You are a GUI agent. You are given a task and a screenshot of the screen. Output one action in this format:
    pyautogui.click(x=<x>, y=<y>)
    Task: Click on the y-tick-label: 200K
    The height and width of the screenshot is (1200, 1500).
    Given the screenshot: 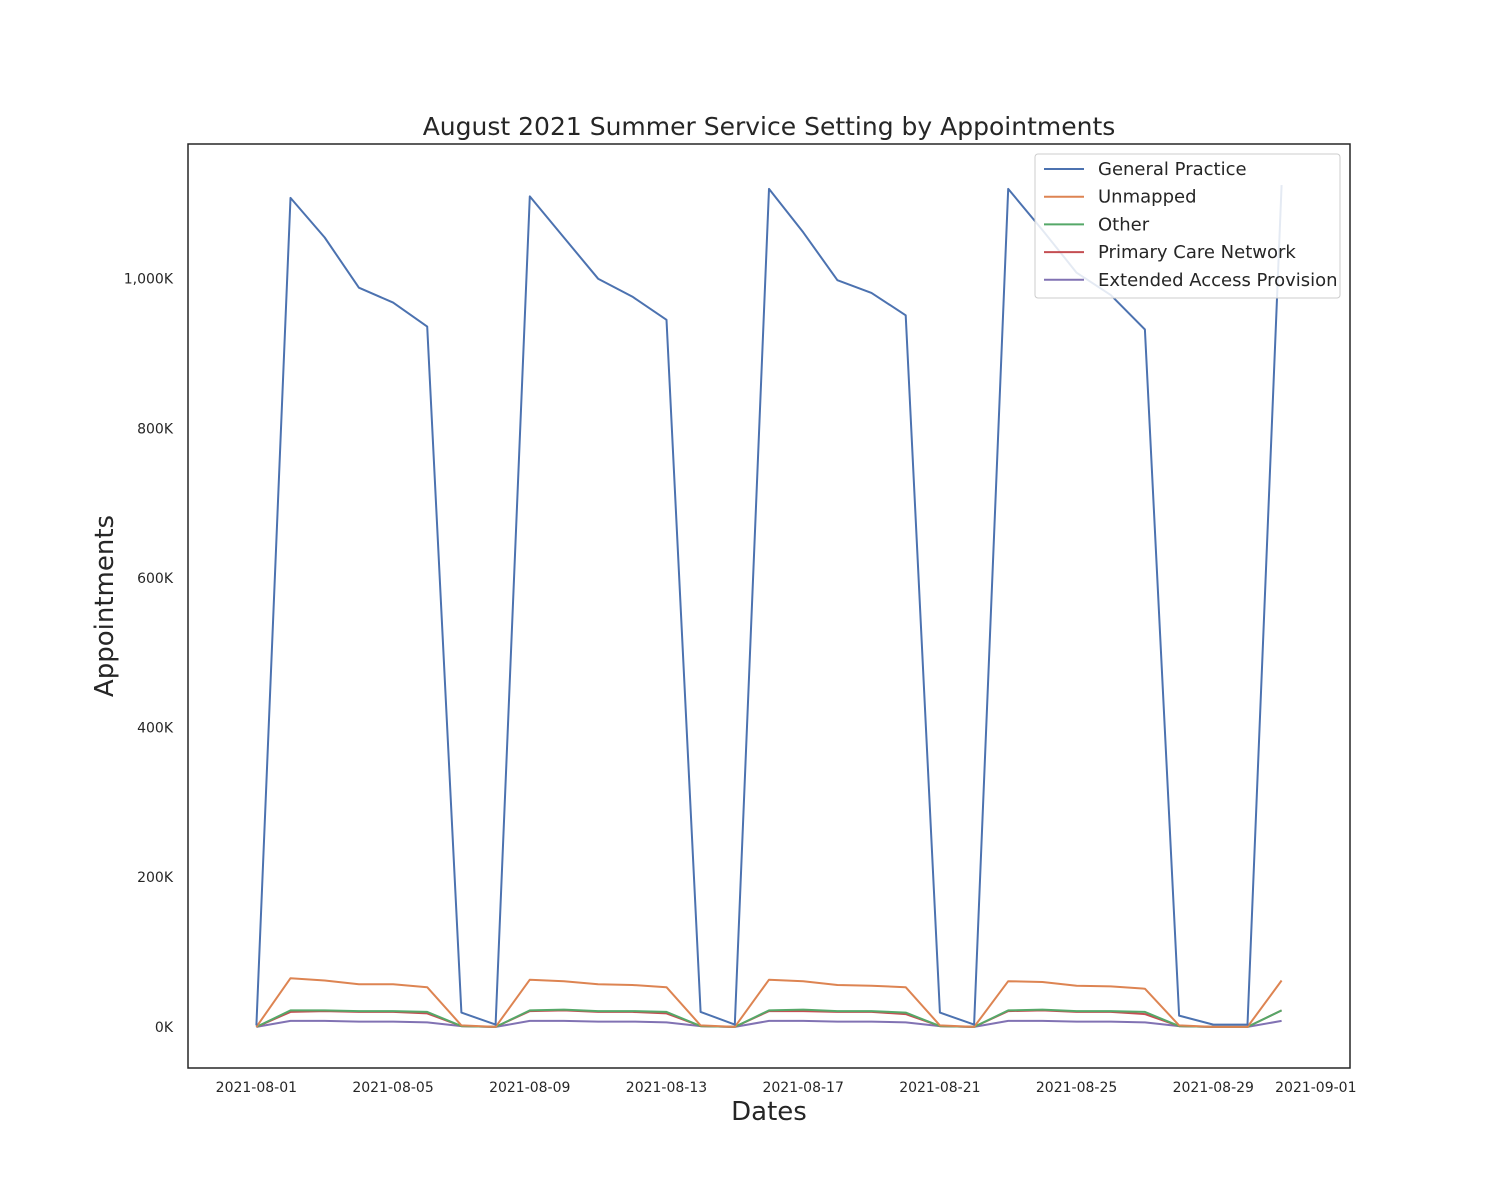 What is the action you would take?
    pyautogui.click(x=155, y=878)
    